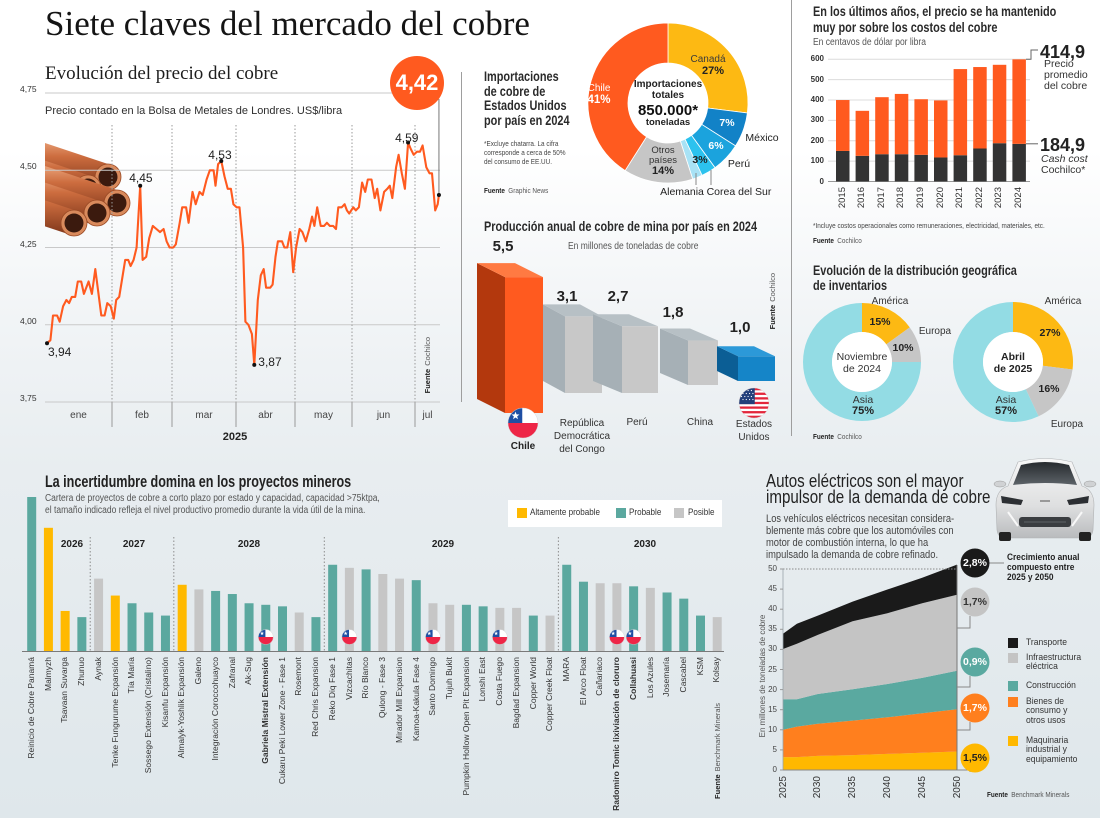  I want to click on inv-center-line: Abril, so click(1013, 356).